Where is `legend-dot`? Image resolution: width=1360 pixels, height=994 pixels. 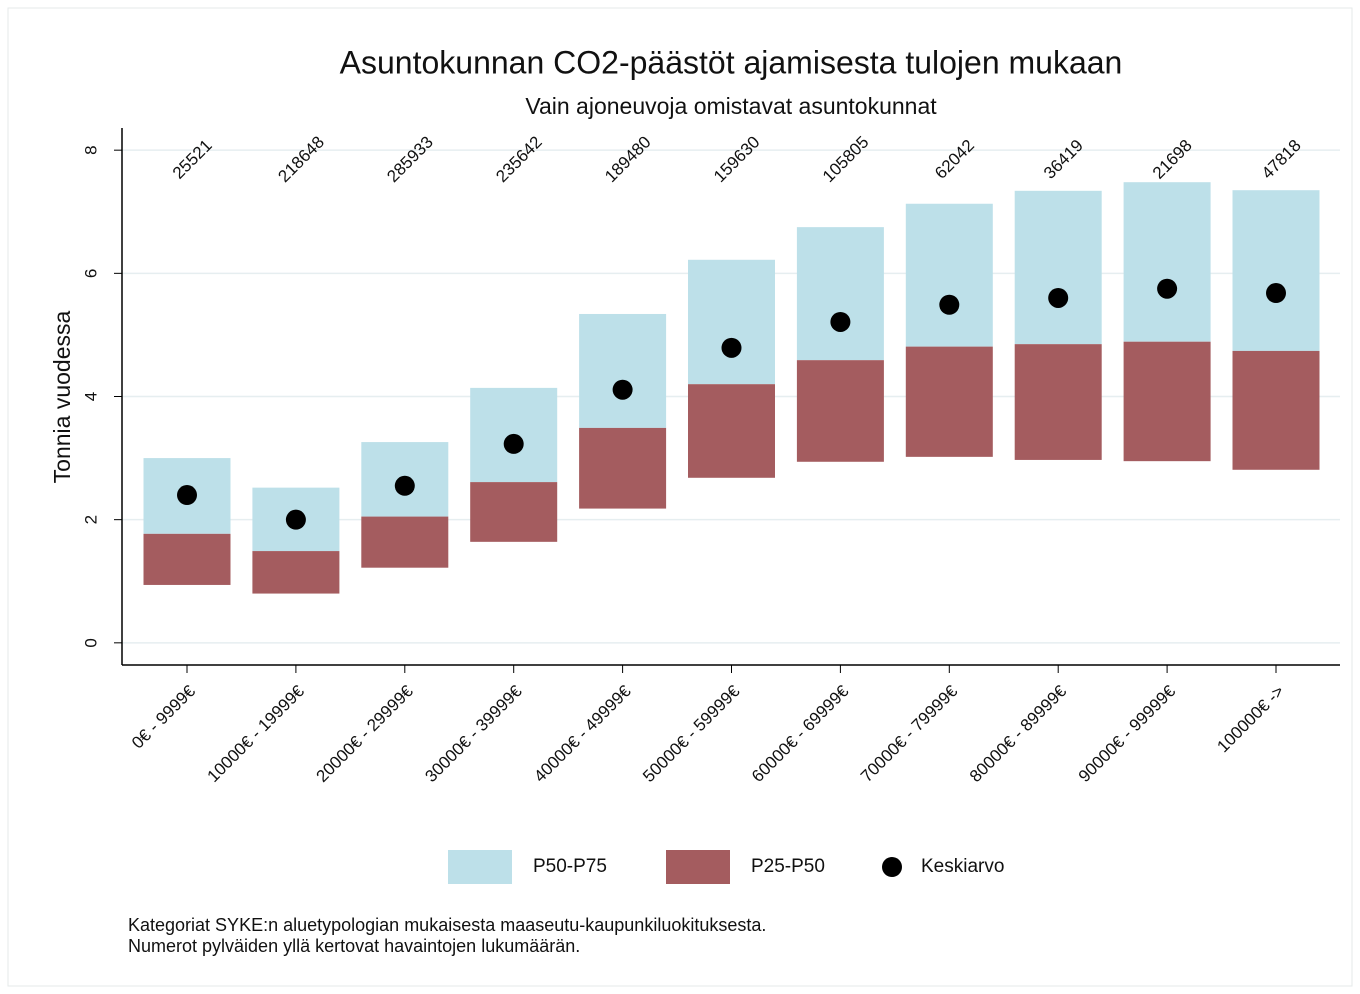 legend-dot is located at coordinates (892, 867).